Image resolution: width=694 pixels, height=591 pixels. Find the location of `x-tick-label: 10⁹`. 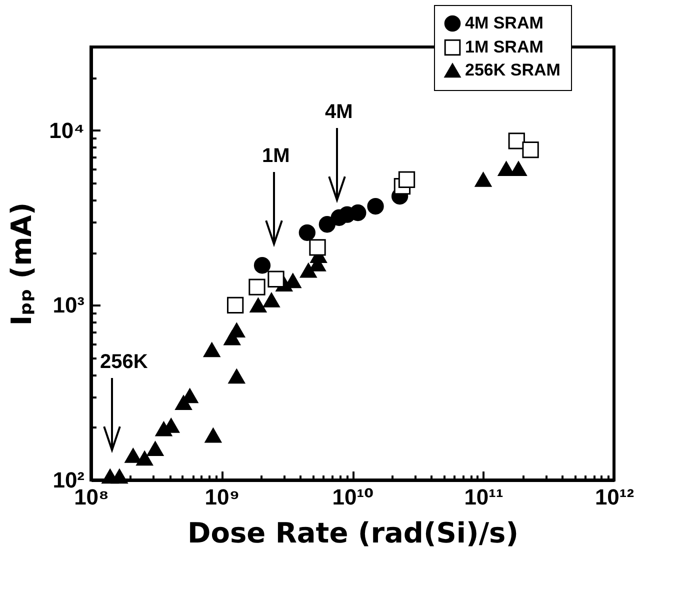

x-tick-label: 10⁹ is located at coordinates (222, 497).